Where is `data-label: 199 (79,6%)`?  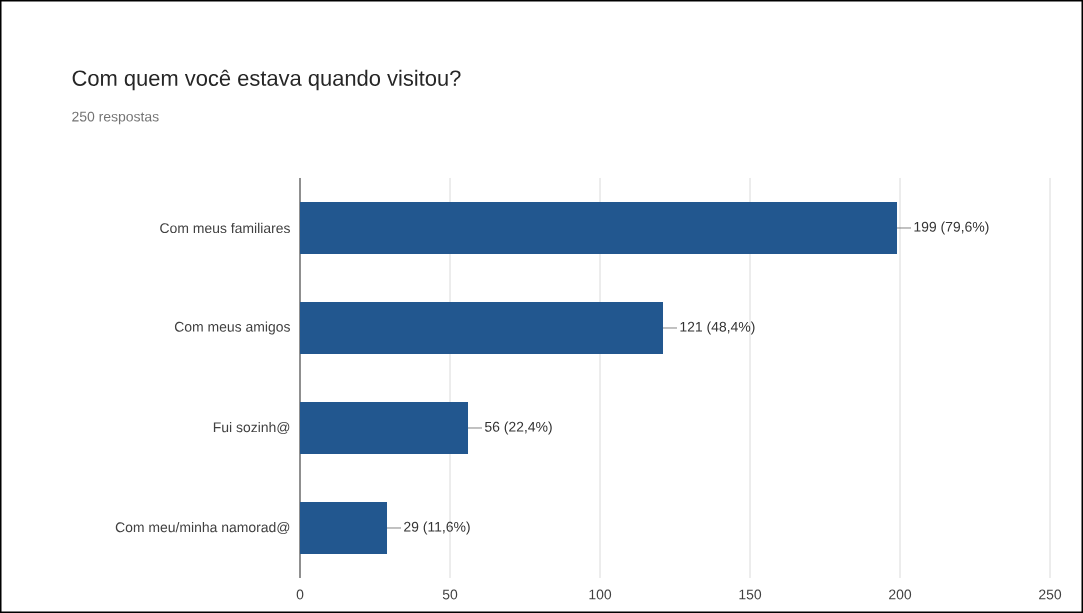 data-label: 199 (79,6%) is located at coordinates (951, 228).